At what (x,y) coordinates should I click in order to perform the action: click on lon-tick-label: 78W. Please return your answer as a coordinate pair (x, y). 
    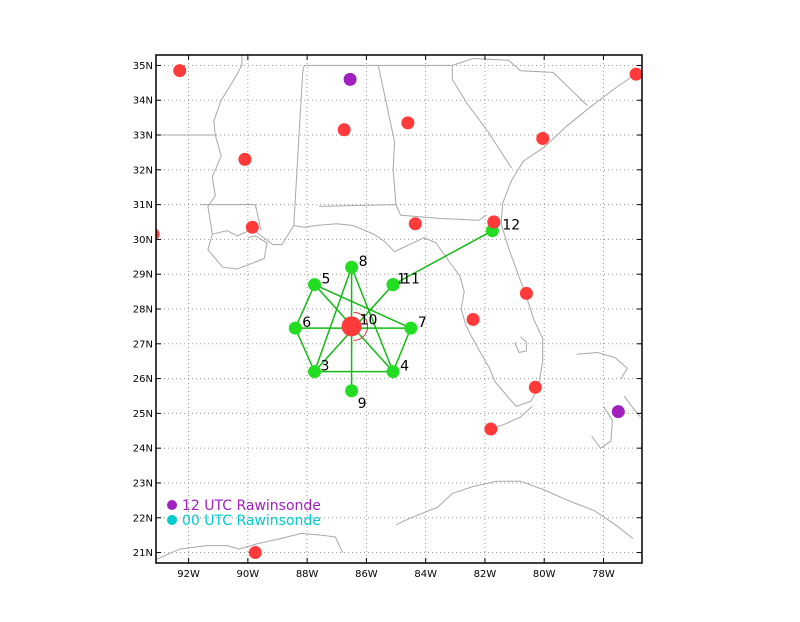
    Looking at the image, I should click on (603, 574).